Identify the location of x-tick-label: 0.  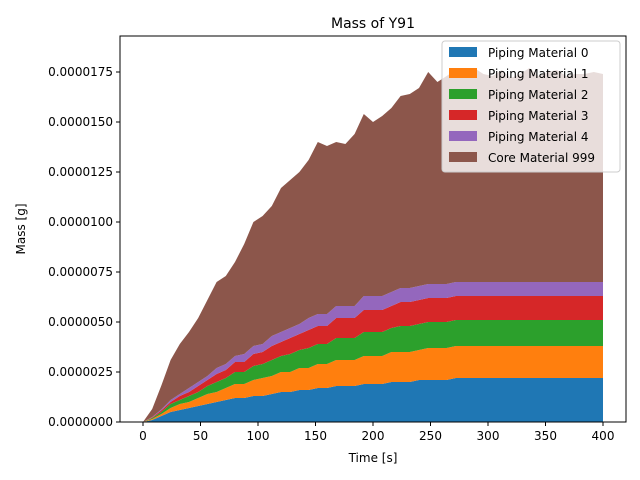
(143, 436).